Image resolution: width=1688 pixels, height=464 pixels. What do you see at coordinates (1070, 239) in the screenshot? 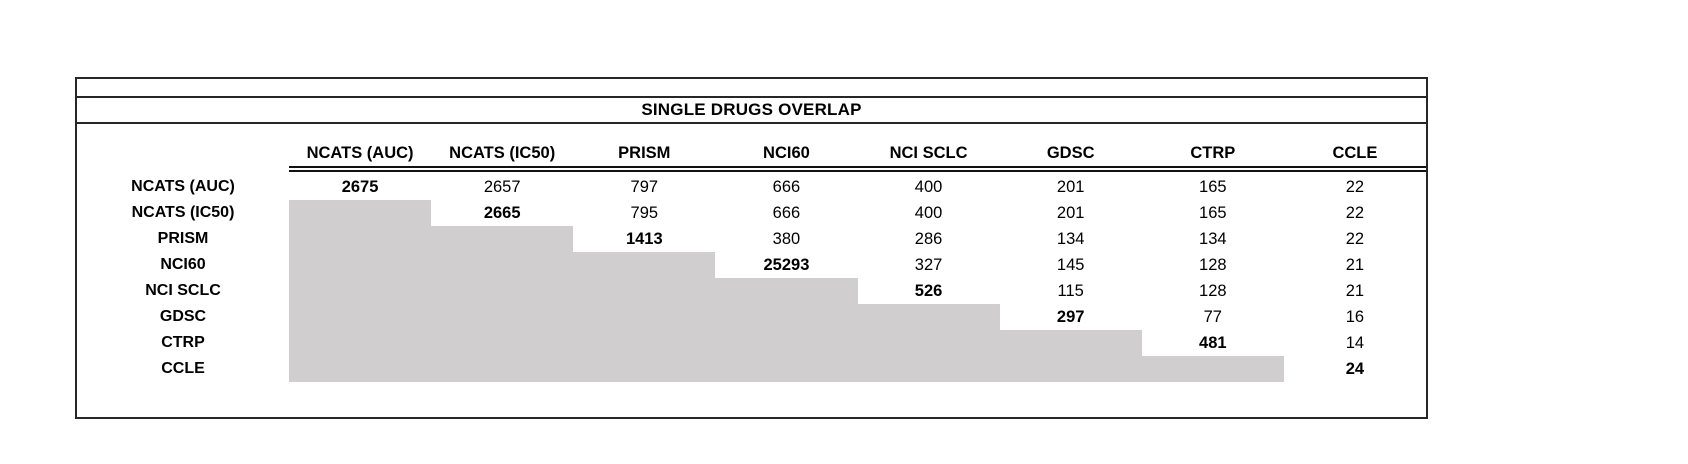
I see `cell-3-6: 134` at bounding box center [1070, 239].